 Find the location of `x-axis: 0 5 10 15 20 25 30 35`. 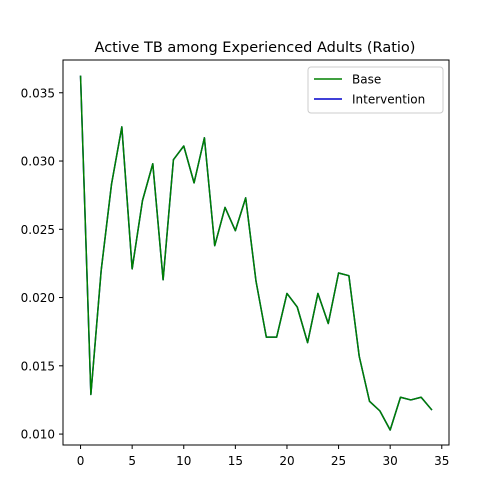

x-axis: 0 5 10 15 20 25 30 35 is located at coordinates (263, 456).